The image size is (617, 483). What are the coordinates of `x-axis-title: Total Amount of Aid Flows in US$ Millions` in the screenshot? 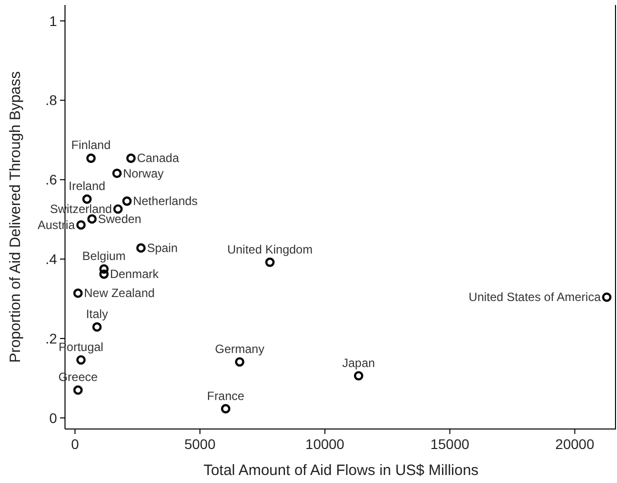 It's located at (341, 470).